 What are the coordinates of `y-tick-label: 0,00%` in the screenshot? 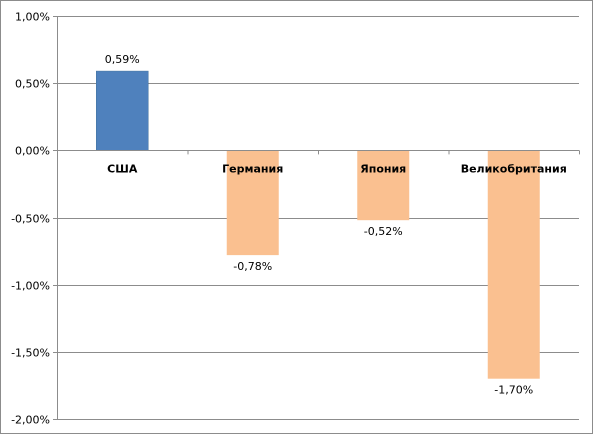 It's located at (32, 151).